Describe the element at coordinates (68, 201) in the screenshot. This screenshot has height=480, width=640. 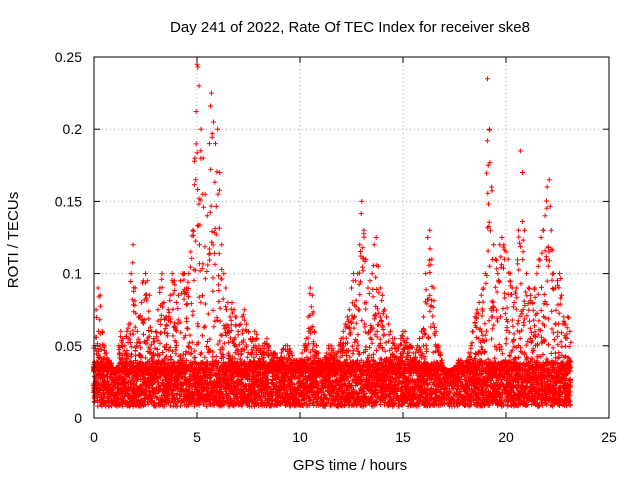
I see `y-tick-label: 0.15` at that location.